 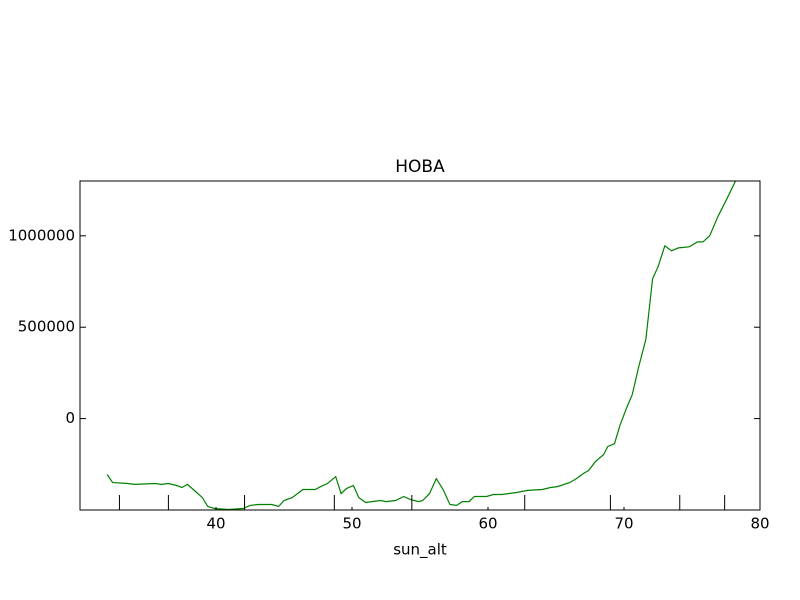 I want to click on y-tick-label: 500000, so click(x=46, y=327).